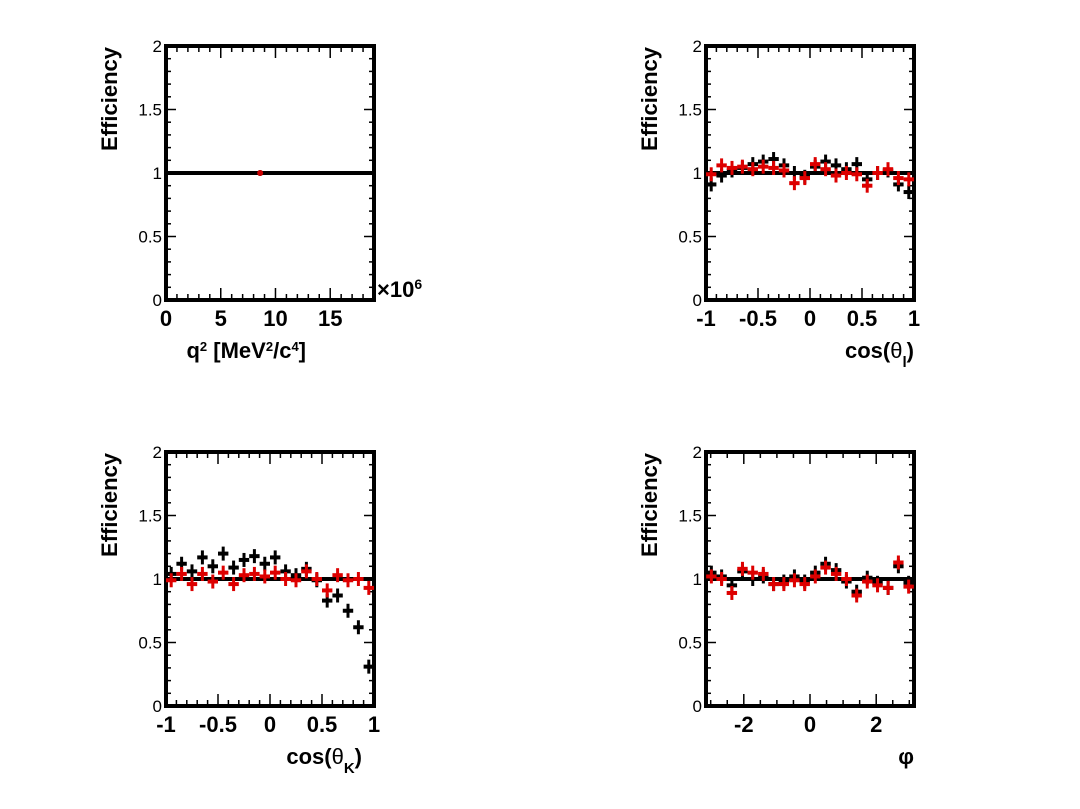  I want to click on x-axis-title: cos(θK), so click(324, 760).